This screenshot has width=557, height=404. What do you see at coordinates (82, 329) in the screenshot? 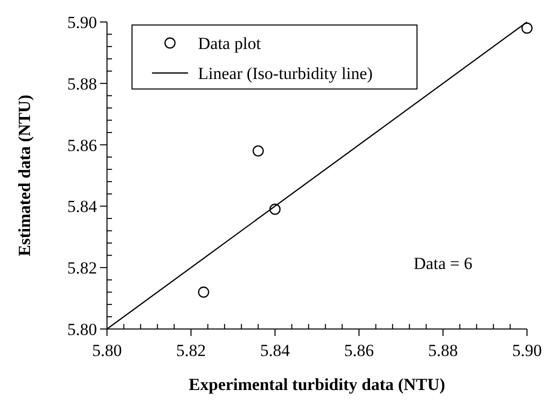
I see `y-tick-label: 5.80` at bounding box center [82, 329].